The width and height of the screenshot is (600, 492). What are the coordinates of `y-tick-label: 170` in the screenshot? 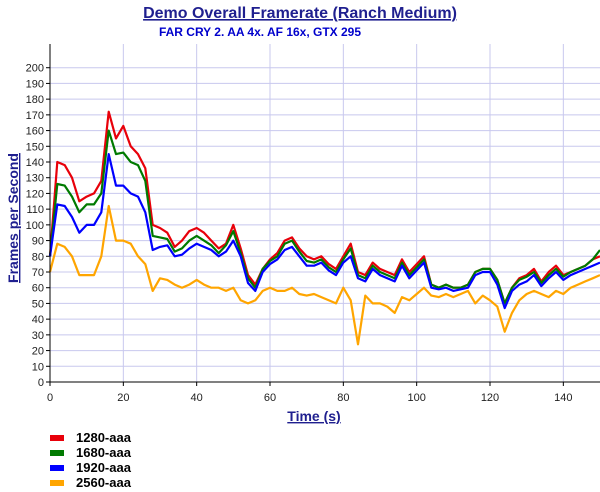 It's located at (35, 116).